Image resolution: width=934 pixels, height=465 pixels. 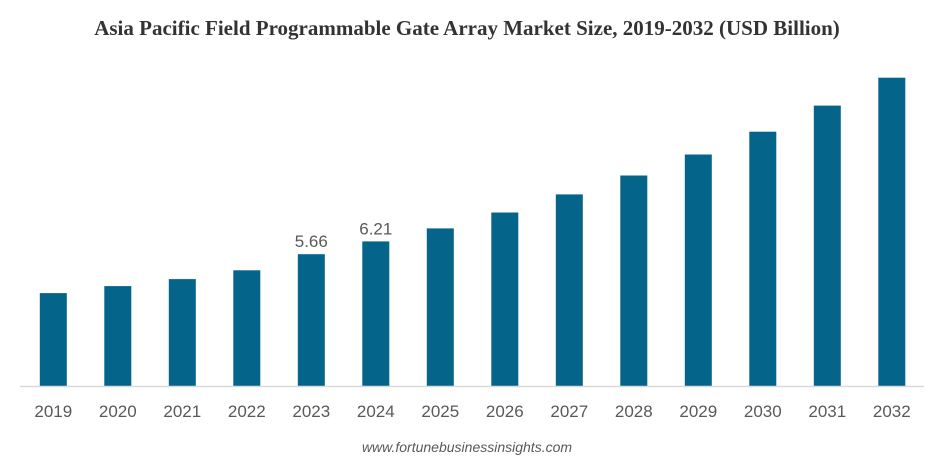 I want to click on x-tick-label: 2019, so click(x=53, y=411).